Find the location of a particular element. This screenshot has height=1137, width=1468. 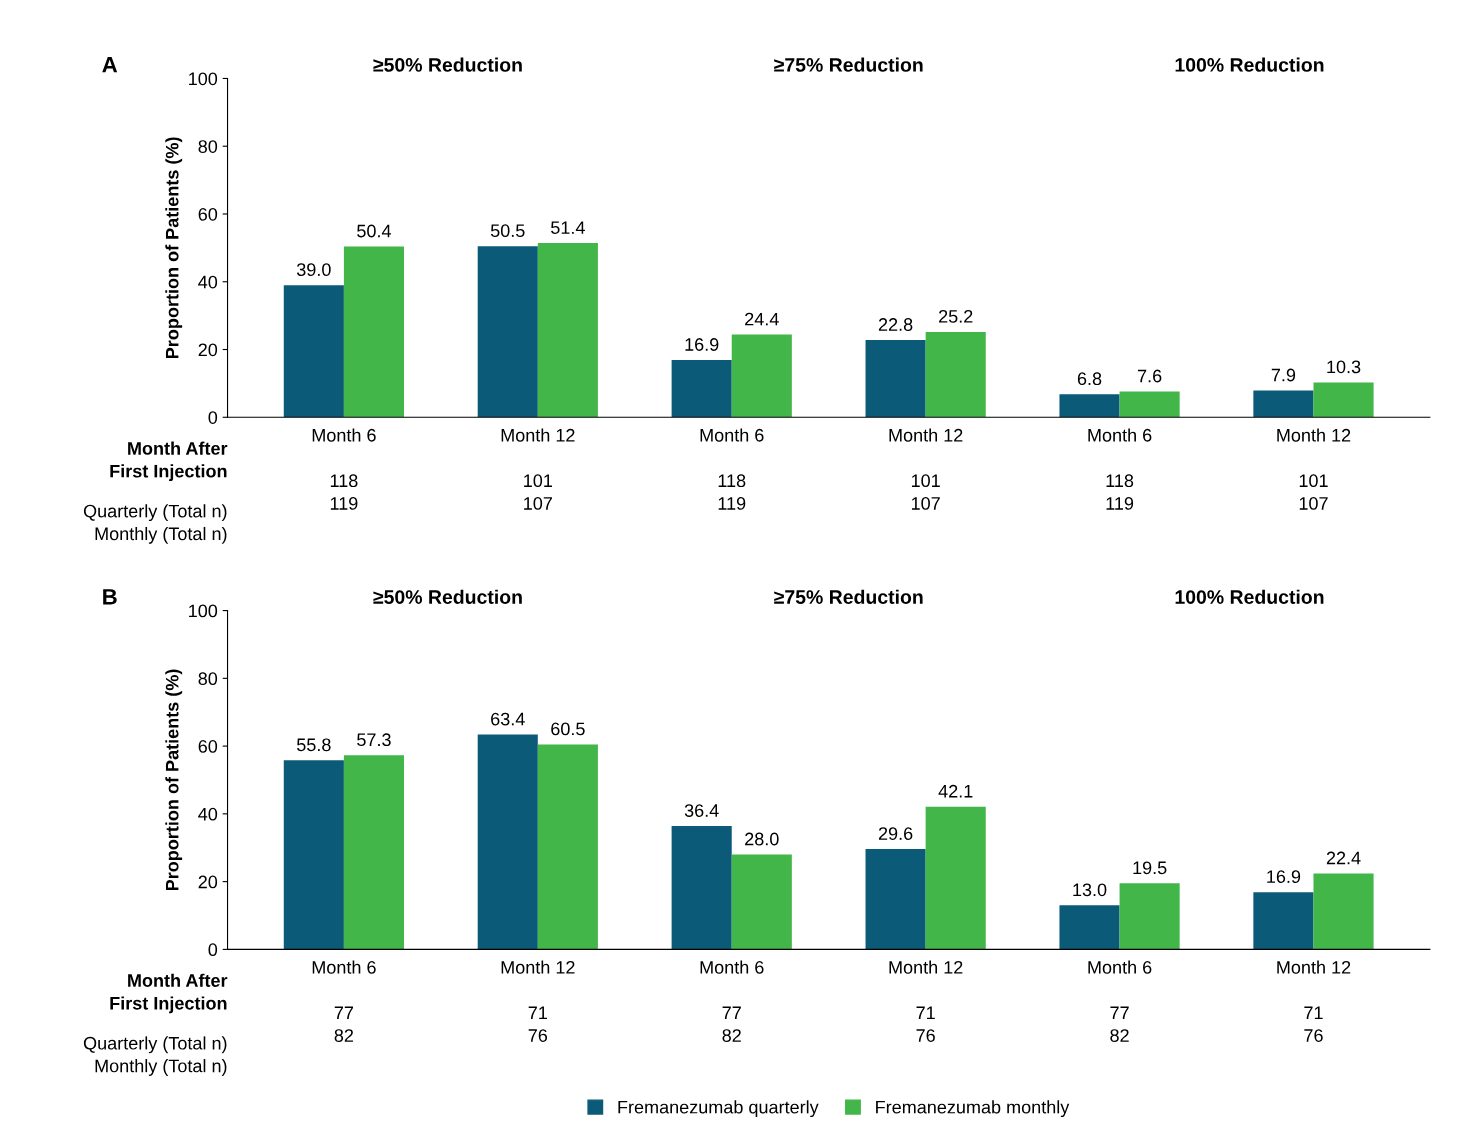

data-label: 29.6 is located at coordinates (895, 833).